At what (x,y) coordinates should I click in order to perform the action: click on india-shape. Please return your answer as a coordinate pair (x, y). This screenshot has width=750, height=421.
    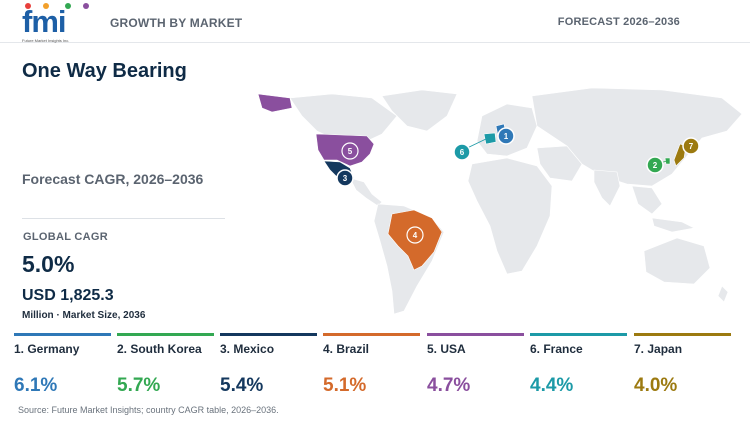
    Looking at the image, I should click on (607, 188).